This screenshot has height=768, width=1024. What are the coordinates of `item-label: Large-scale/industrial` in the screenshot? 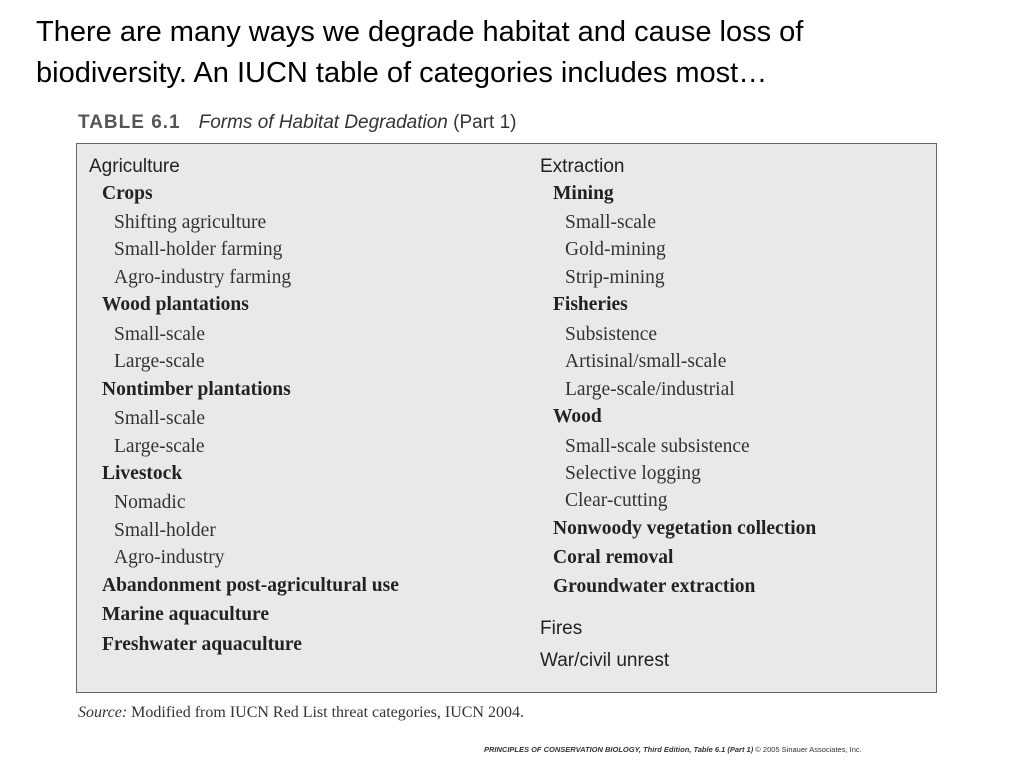 It's located at (650, 389).